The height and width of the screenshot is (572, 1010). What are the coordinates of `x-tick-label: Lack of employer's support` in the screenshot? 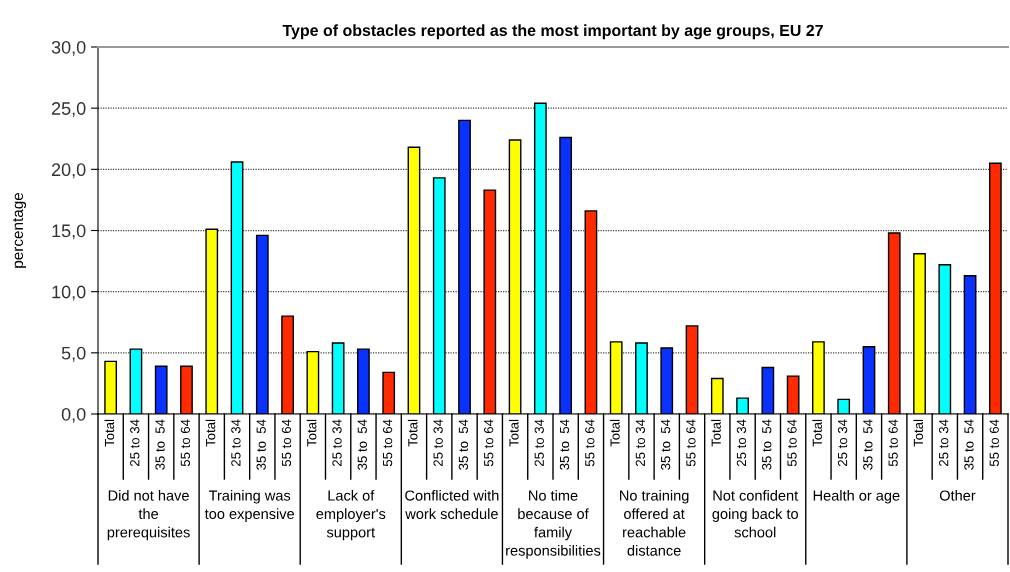 It's located at (351, 515).